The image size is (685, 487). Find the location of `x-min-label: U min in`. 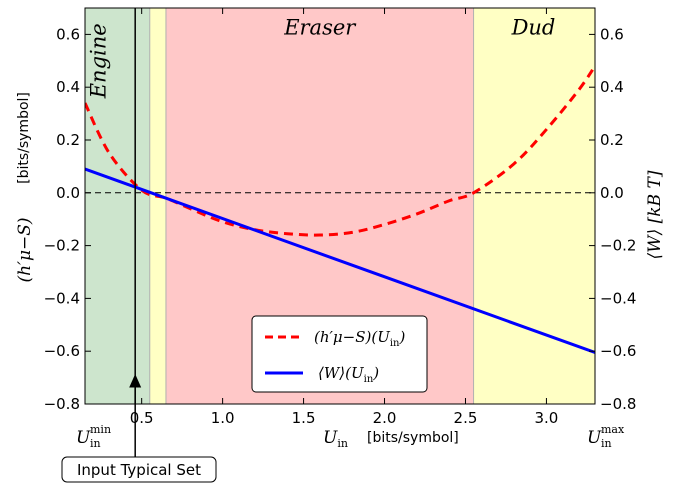

x-min-label: U min in is located at coordinates (93, 436).